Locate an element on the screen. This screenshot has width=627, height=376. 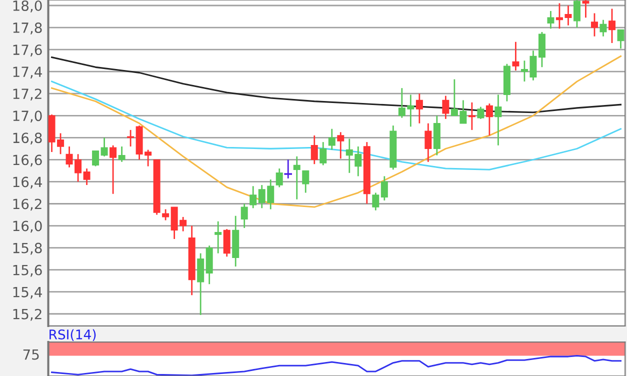
y-tick-label: 15,8 is located at coordinates (27, 248).